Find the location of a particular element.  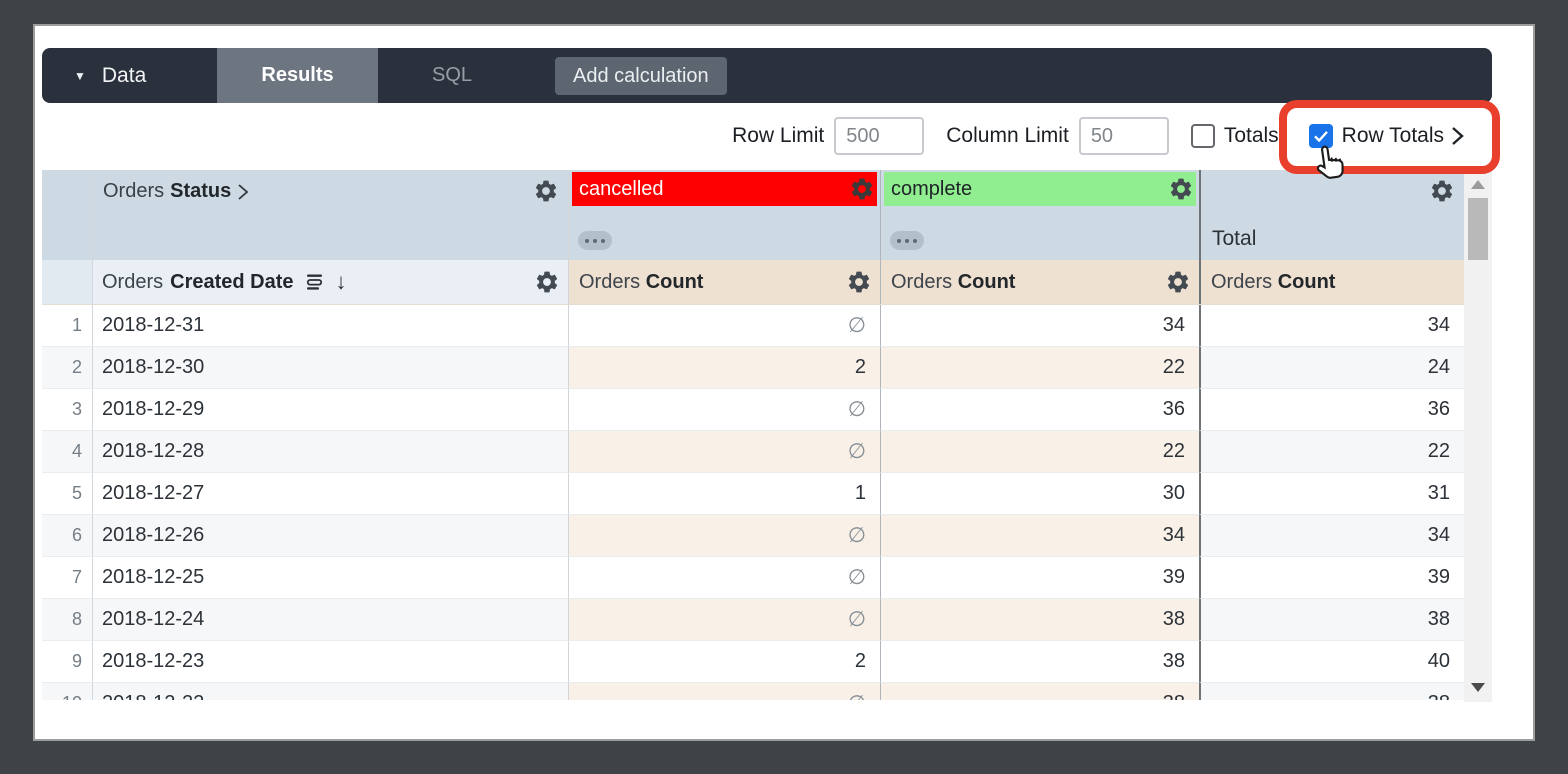

row-total-cell: 24 is located at coordinates (1331, 368).